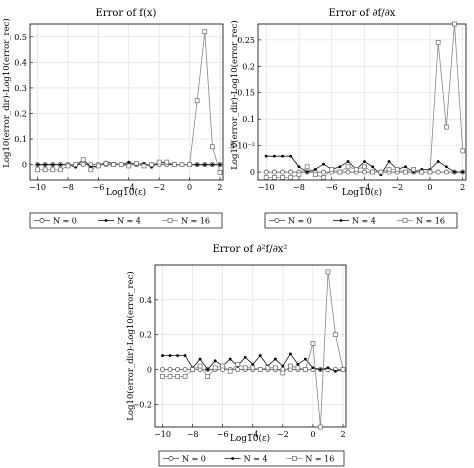  What do you see at coordinates (20, 139) in the screenshot?
I see `y-tick-label: 0.1` at bounding box center [20, 139].